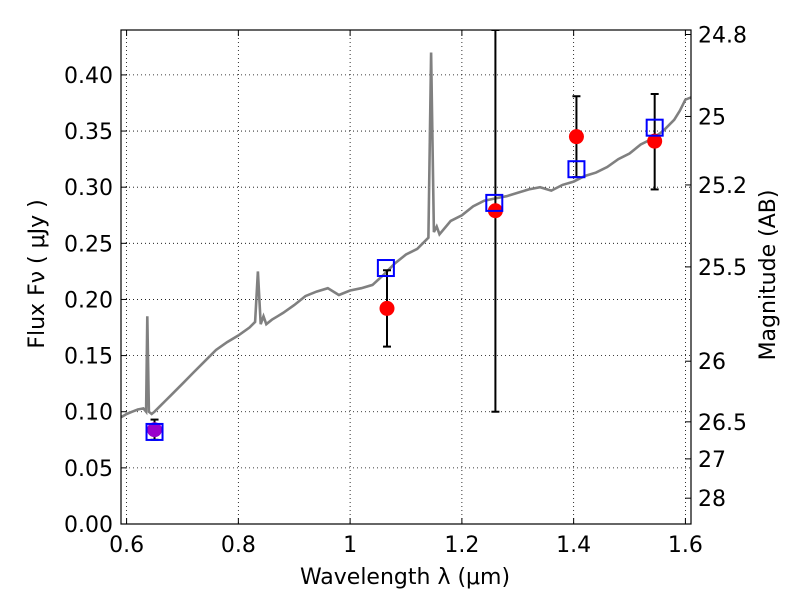 The width and height of the screenshot is (800, 600). Describe the element at coordinates (405, 577) in the screenshot. I see `x-axis-label: Wavelength λ (μm)` at that location.